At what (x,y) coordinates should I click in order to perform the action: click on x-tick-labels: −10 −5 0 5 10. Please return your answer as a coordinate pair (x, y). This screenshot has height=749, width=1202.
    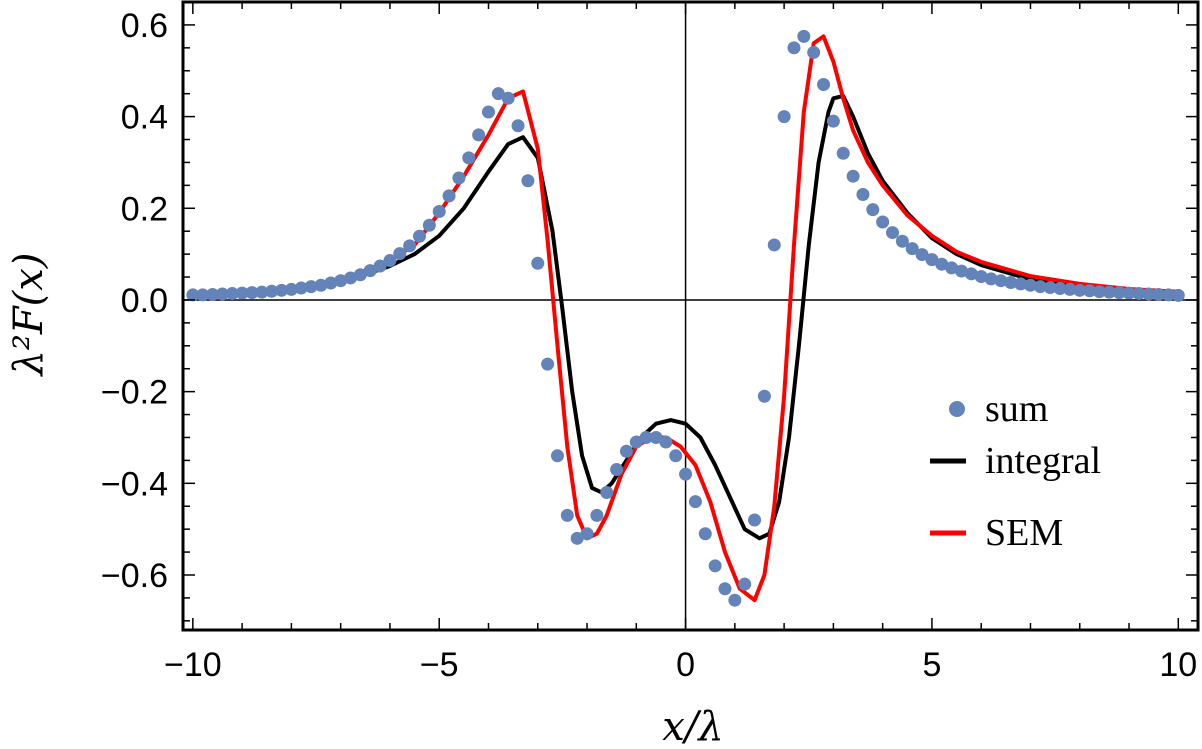
    Looking at the image, I should click on (680, 665).